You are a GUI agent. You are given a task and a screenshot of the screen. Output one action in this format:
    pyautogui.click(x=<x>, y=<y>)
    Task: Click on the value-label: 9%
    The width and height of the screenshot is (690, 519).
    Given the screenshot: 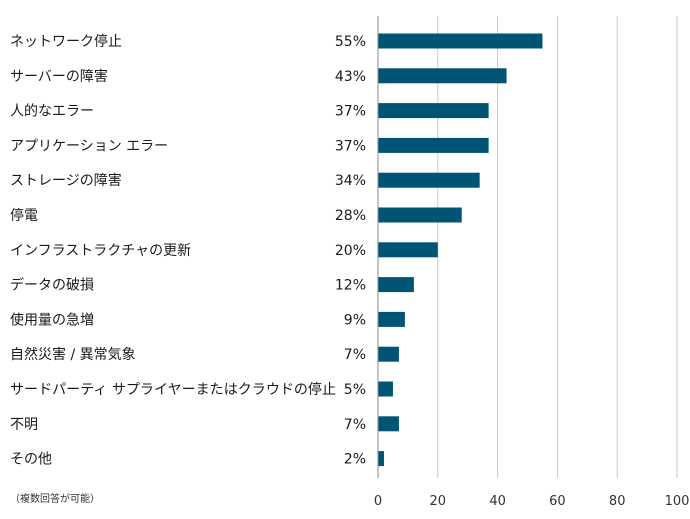 What is the action you would take?
    pyautogui.click(x=355, y=320)
    